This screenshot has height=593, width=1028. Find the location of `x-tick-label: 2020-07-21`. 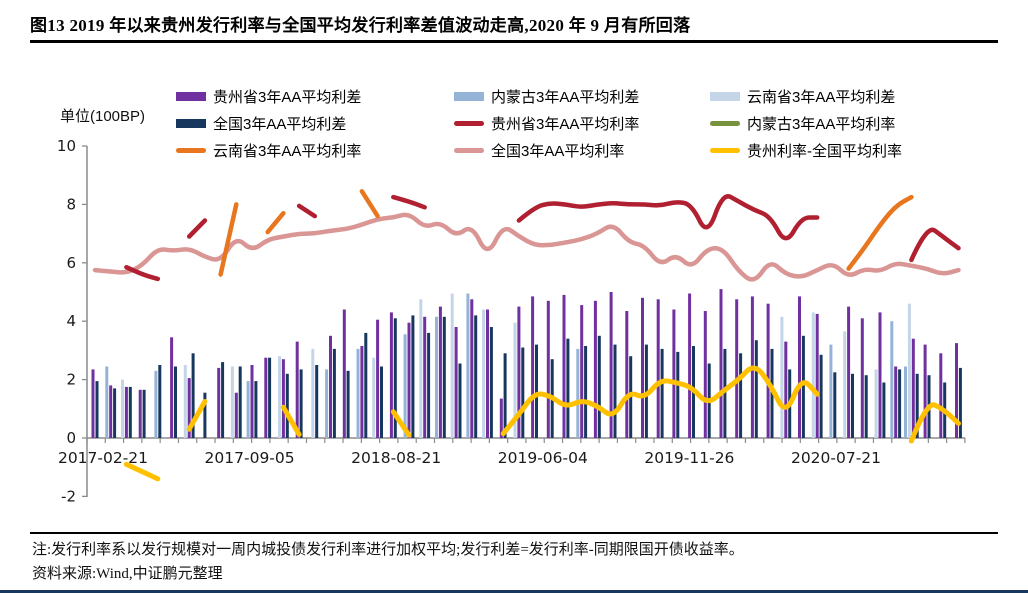

x-tick-label: 2020-07-21 is located at coordinates (836, 458).